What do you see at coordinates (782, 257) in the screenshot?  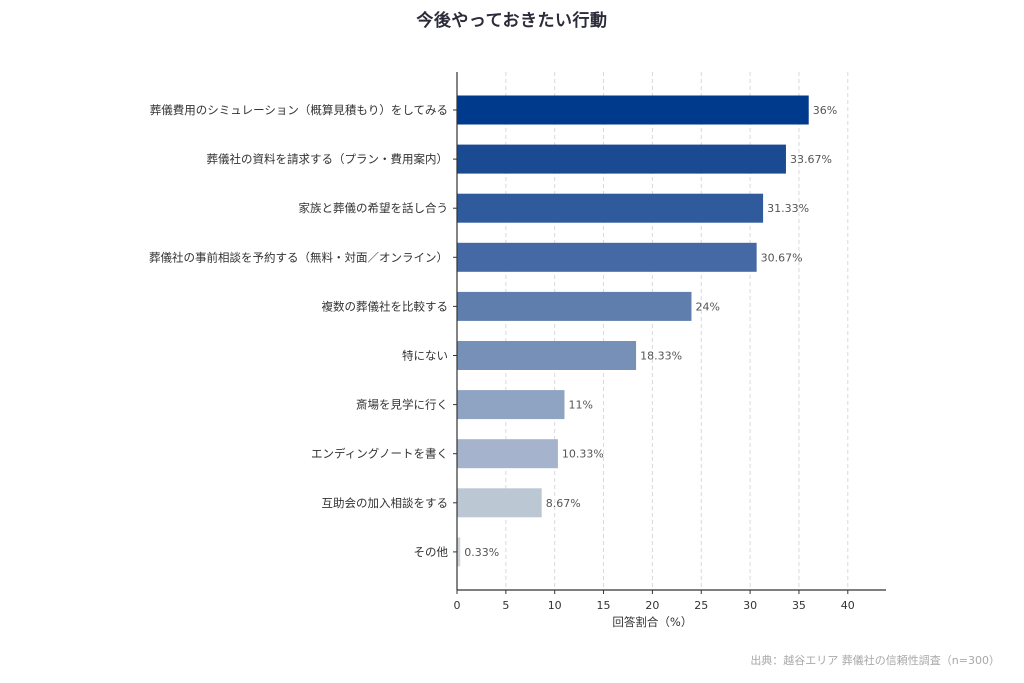 I see `value-label: 30.67%` at bounding box center [782, 257].